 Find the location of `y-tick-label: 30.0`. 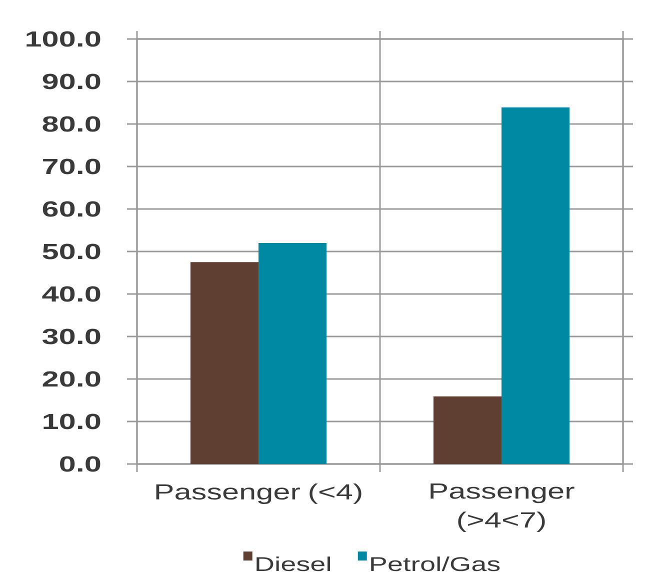

y-tick-label: 30.0 is located at coordinates (71, 336).